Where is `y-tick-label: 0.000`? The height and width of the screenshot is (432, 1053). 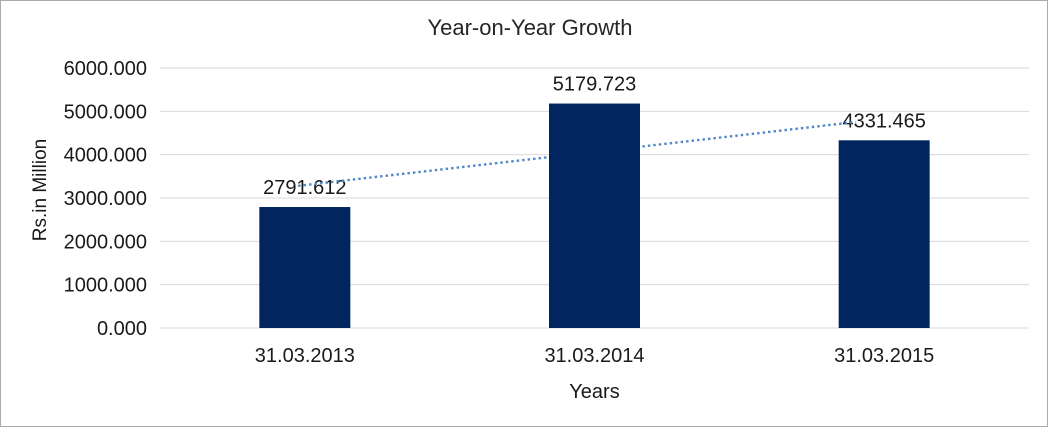 y-tick-label: 0.000 is located at coordinates (122, 329).